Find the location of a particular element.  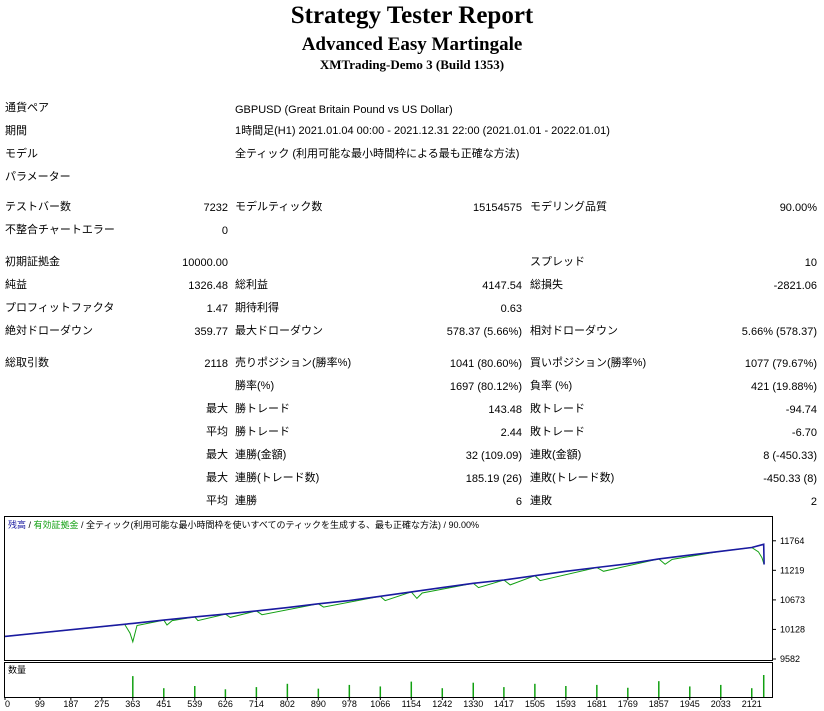

net-label: 純益 is located at coordinates (16, 285).